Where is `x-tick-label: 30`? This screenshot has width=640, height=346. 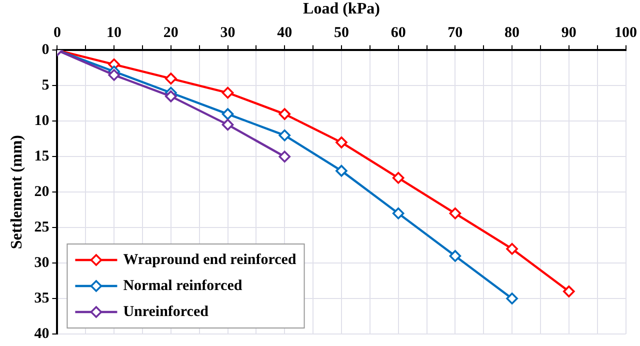 x-tick-label: 30 is located at coordinates (228, 33).